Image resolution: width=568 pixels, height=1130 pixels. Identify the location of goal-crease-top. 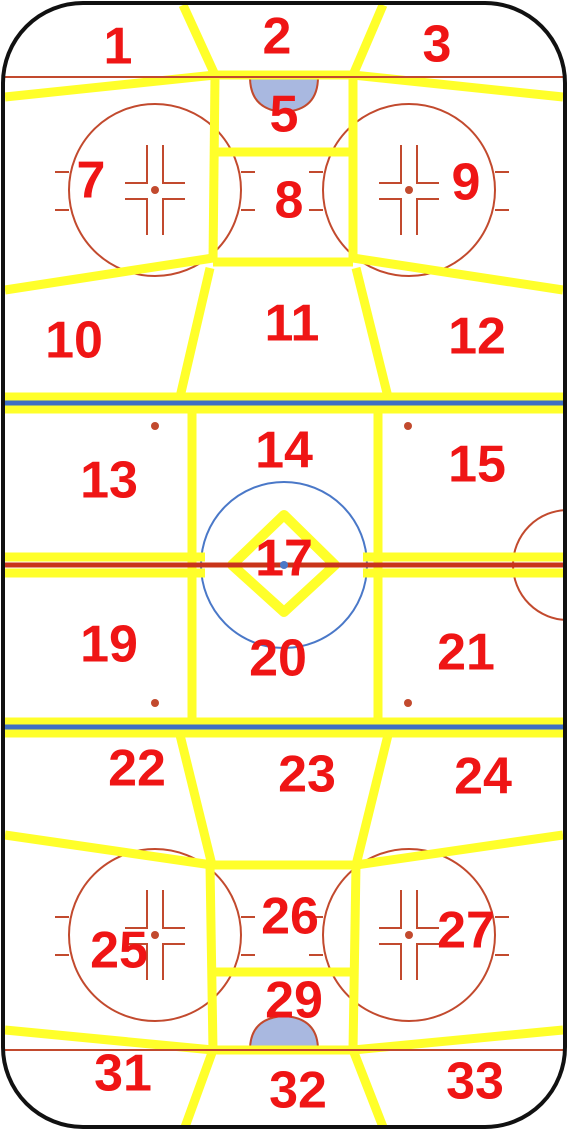
(284, 95).